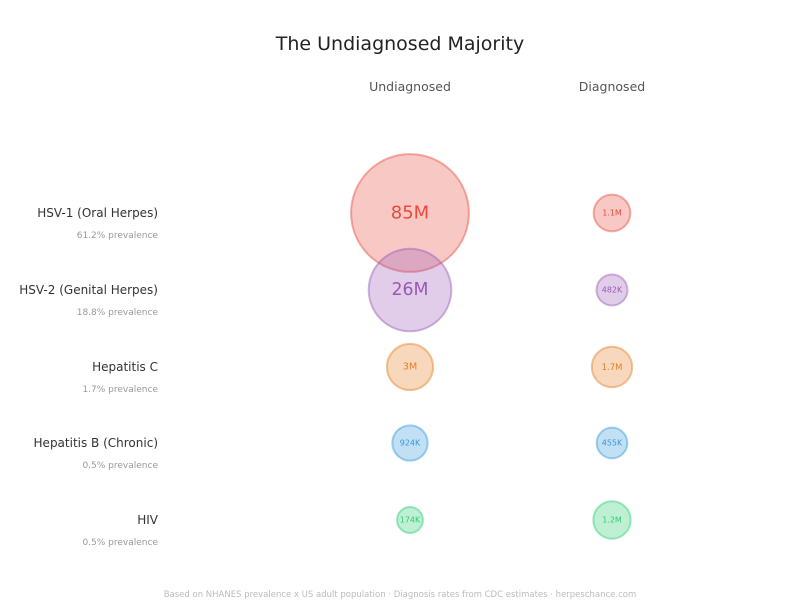  Describe the element at coordinates (120, 390) in the screenshot. I see `row-prevalence: 1.7% prevalence` at that location.